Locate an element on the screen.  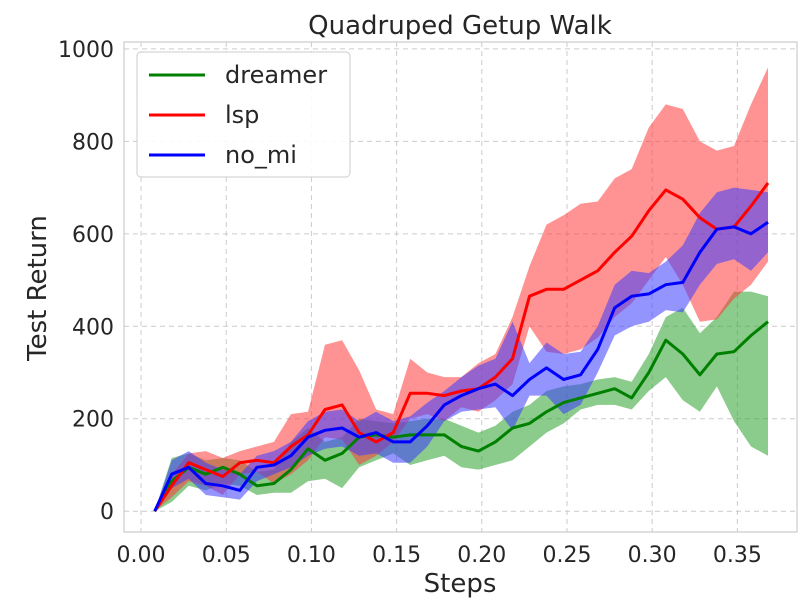
x-axis-label: Steps is located at coordinates (460, 584).